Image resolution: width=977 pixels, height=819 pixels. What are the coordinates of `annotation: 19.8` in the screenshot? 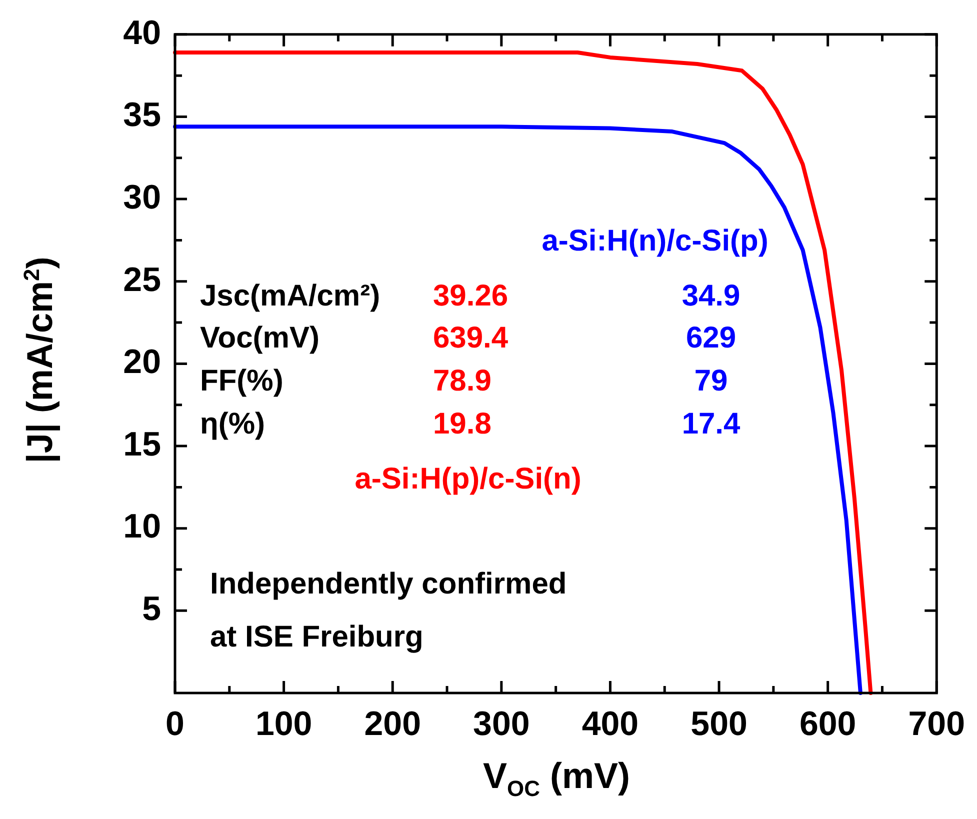 It's located at (462, 423).